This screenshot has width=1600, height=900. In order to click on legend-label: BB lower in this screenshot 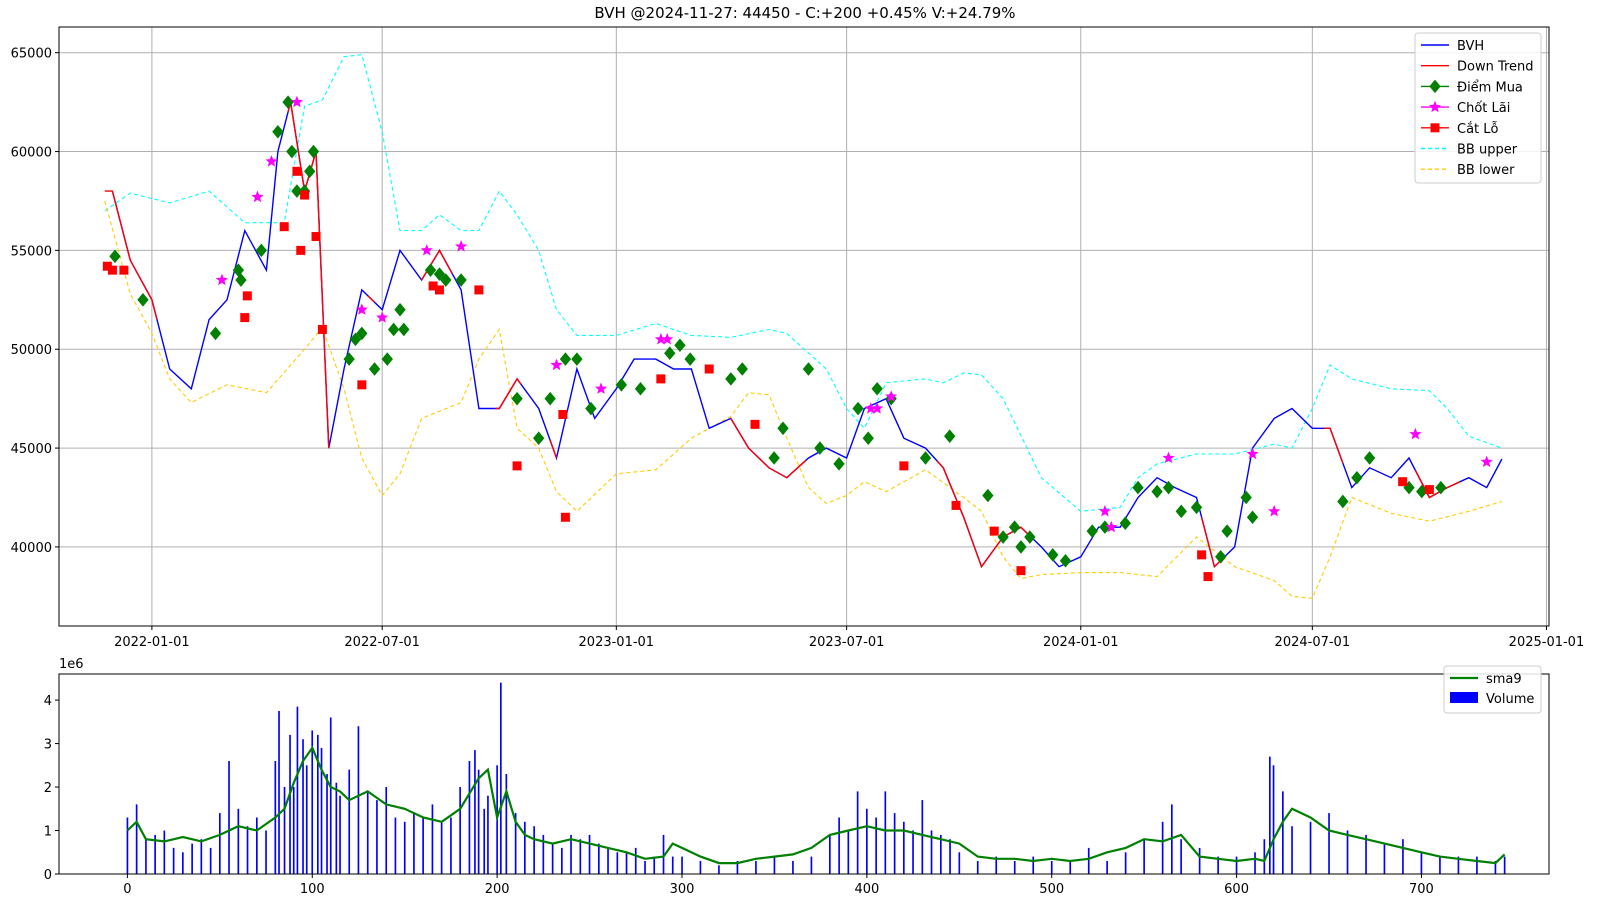, I will do `click(1486, 170)`.